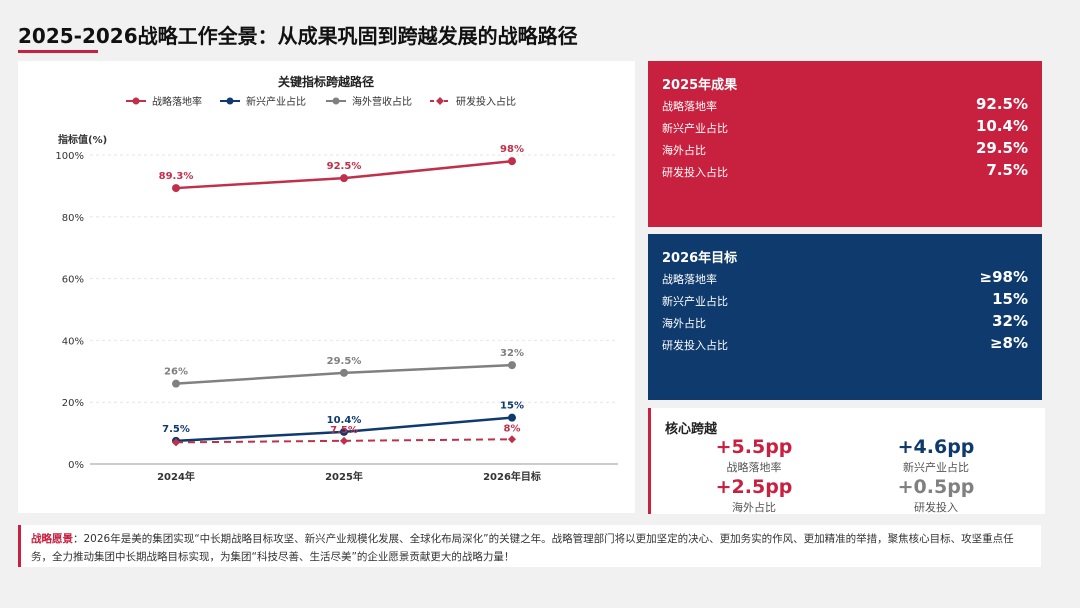 The width and height of the screenshot is (1080, 608). I want to click on x-tick-label: 2026年目标, so click(512, 476).